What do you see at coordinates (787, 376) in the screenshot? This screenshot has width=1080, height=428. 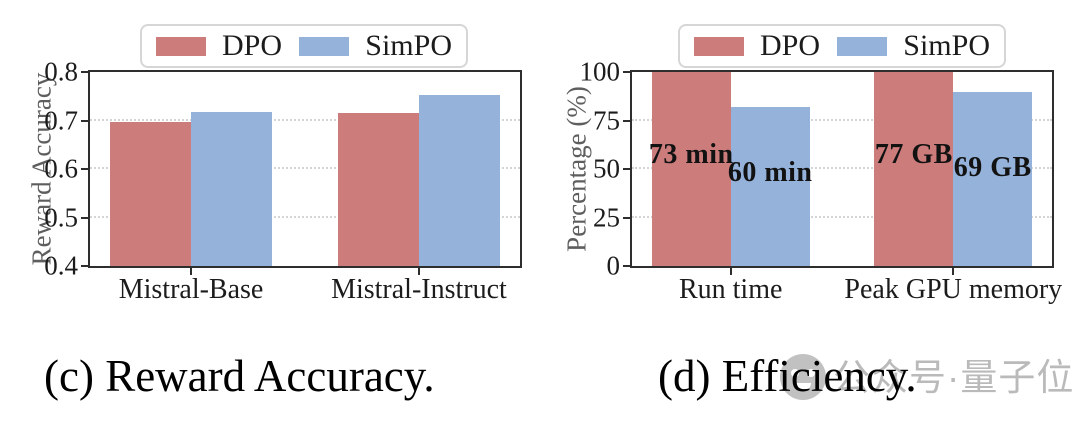 I see `caption-efficiency: (d) Efficiency.` at bounding box center [787, 376].